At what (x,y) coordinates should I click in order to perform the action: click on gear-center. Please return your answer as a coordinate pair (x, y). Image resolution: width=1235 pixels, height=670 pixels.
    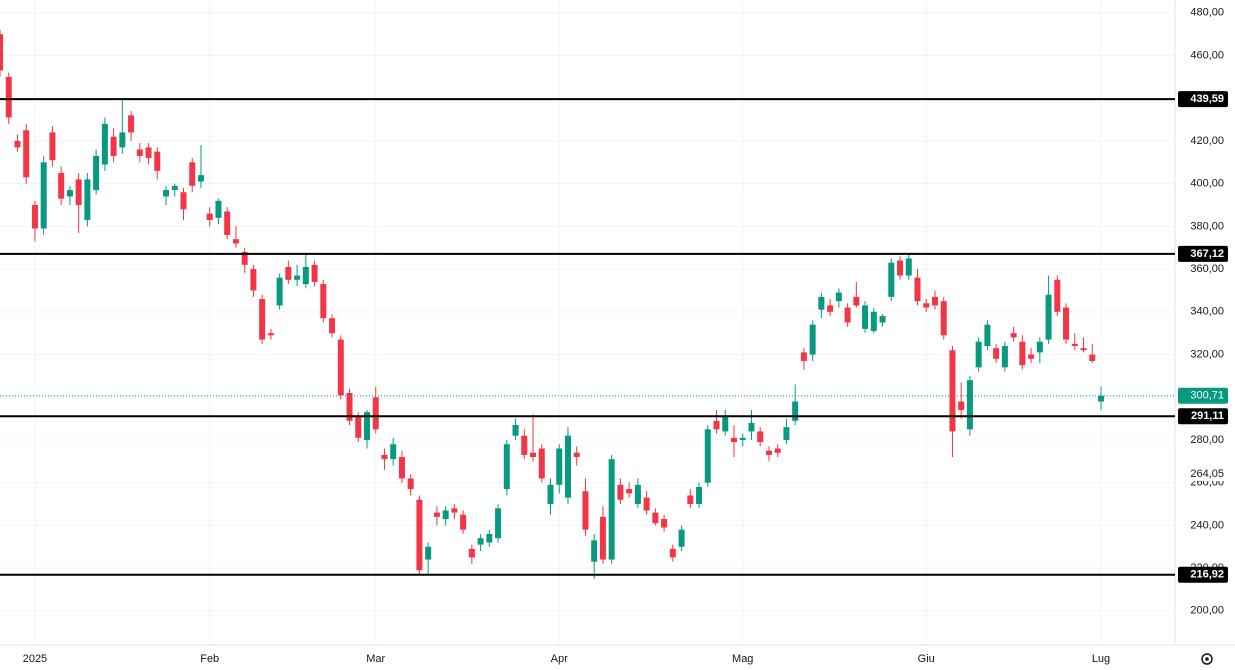
    Looking at the image, I should click on (1207, 659).